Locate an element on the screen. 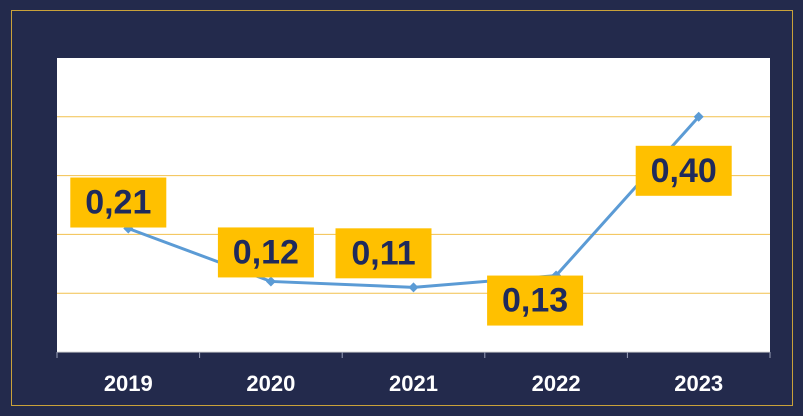 Image resolution: width=803 pixels, height=416 pixels. value-label: 0,40 is located at coordinates (684, 171).